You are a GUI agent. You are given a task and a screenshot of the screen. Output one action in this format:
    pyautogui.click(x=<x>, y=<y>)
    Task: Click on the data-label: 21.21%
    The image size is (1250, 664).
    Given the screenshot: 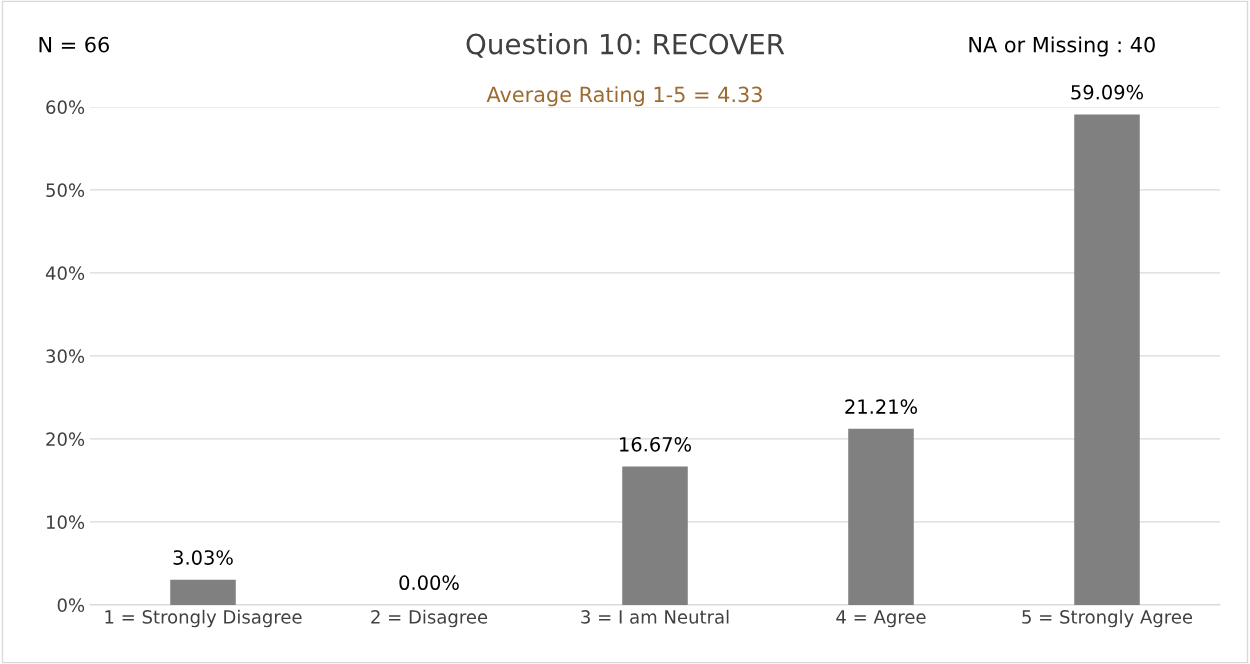 What is the action you would take?
    pyautogui.click(x=881, y=406)
    